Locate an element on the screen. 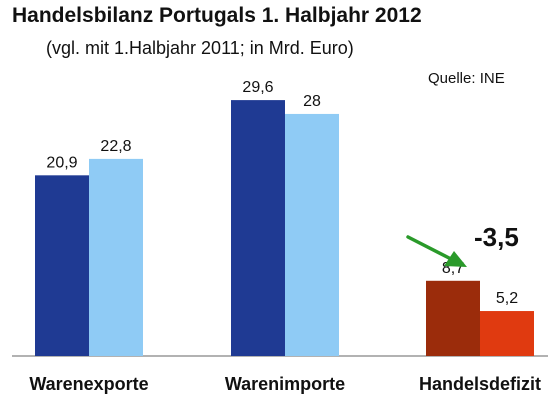  bar-warenexporte-2012 is located at coordinates (62, 265).